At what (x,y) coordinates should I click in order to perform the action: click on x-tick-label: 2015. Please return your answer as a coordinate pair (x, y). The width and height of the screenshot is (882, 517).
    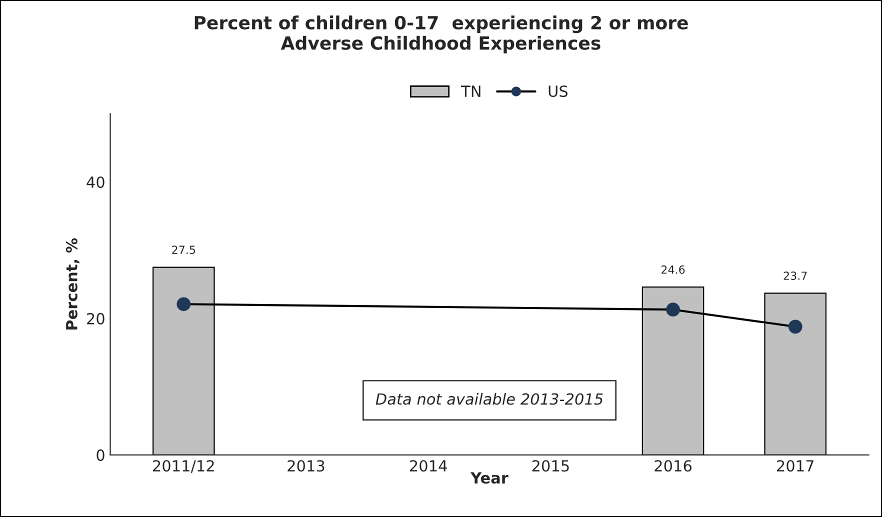
    Looking at the image, I should click on (550, 466).